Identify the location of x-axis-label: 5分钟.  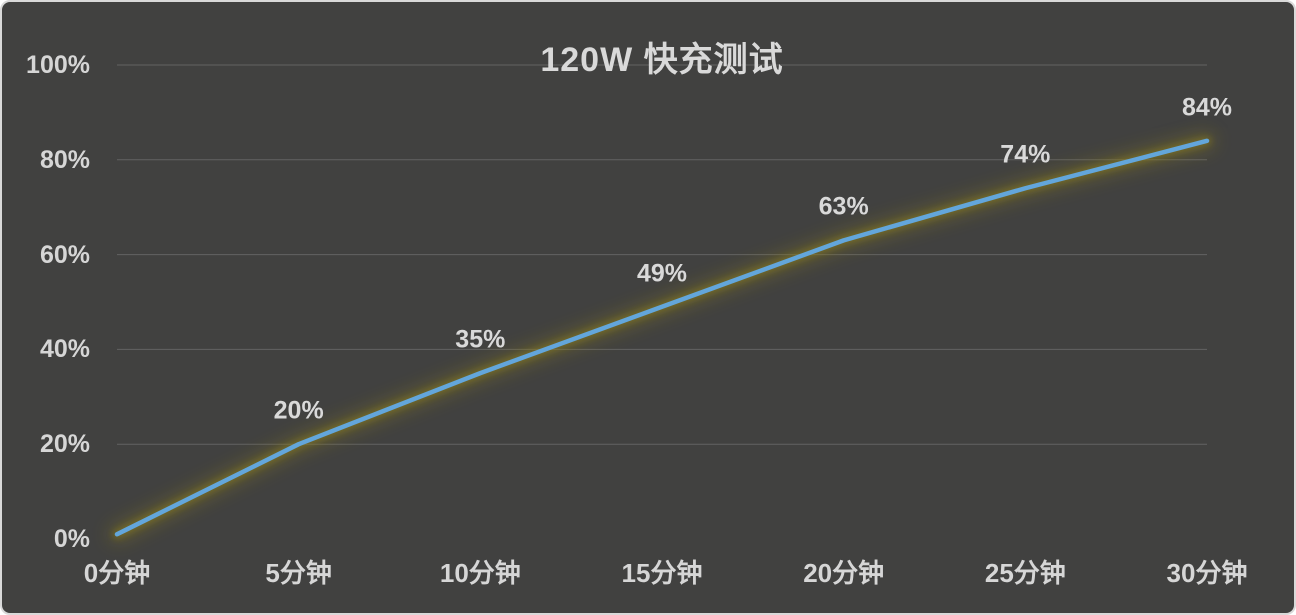
(298, 573).